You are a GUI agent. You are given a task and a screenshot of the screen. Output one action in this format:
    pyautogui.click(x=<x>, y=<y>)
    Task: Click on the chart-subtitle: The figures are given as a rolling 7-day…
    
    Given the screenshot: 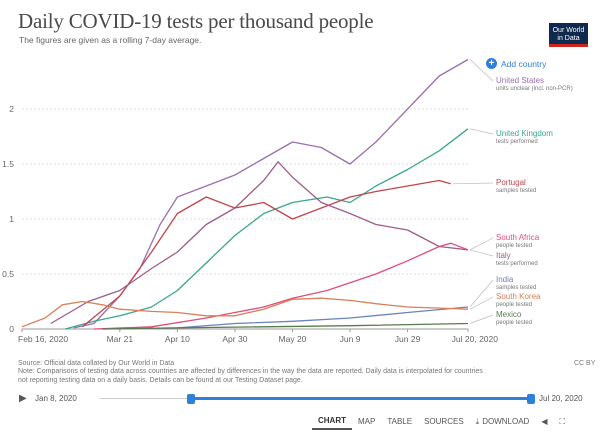 What is the action you would take?
    pyautogui.click(x=110, y=40)
    